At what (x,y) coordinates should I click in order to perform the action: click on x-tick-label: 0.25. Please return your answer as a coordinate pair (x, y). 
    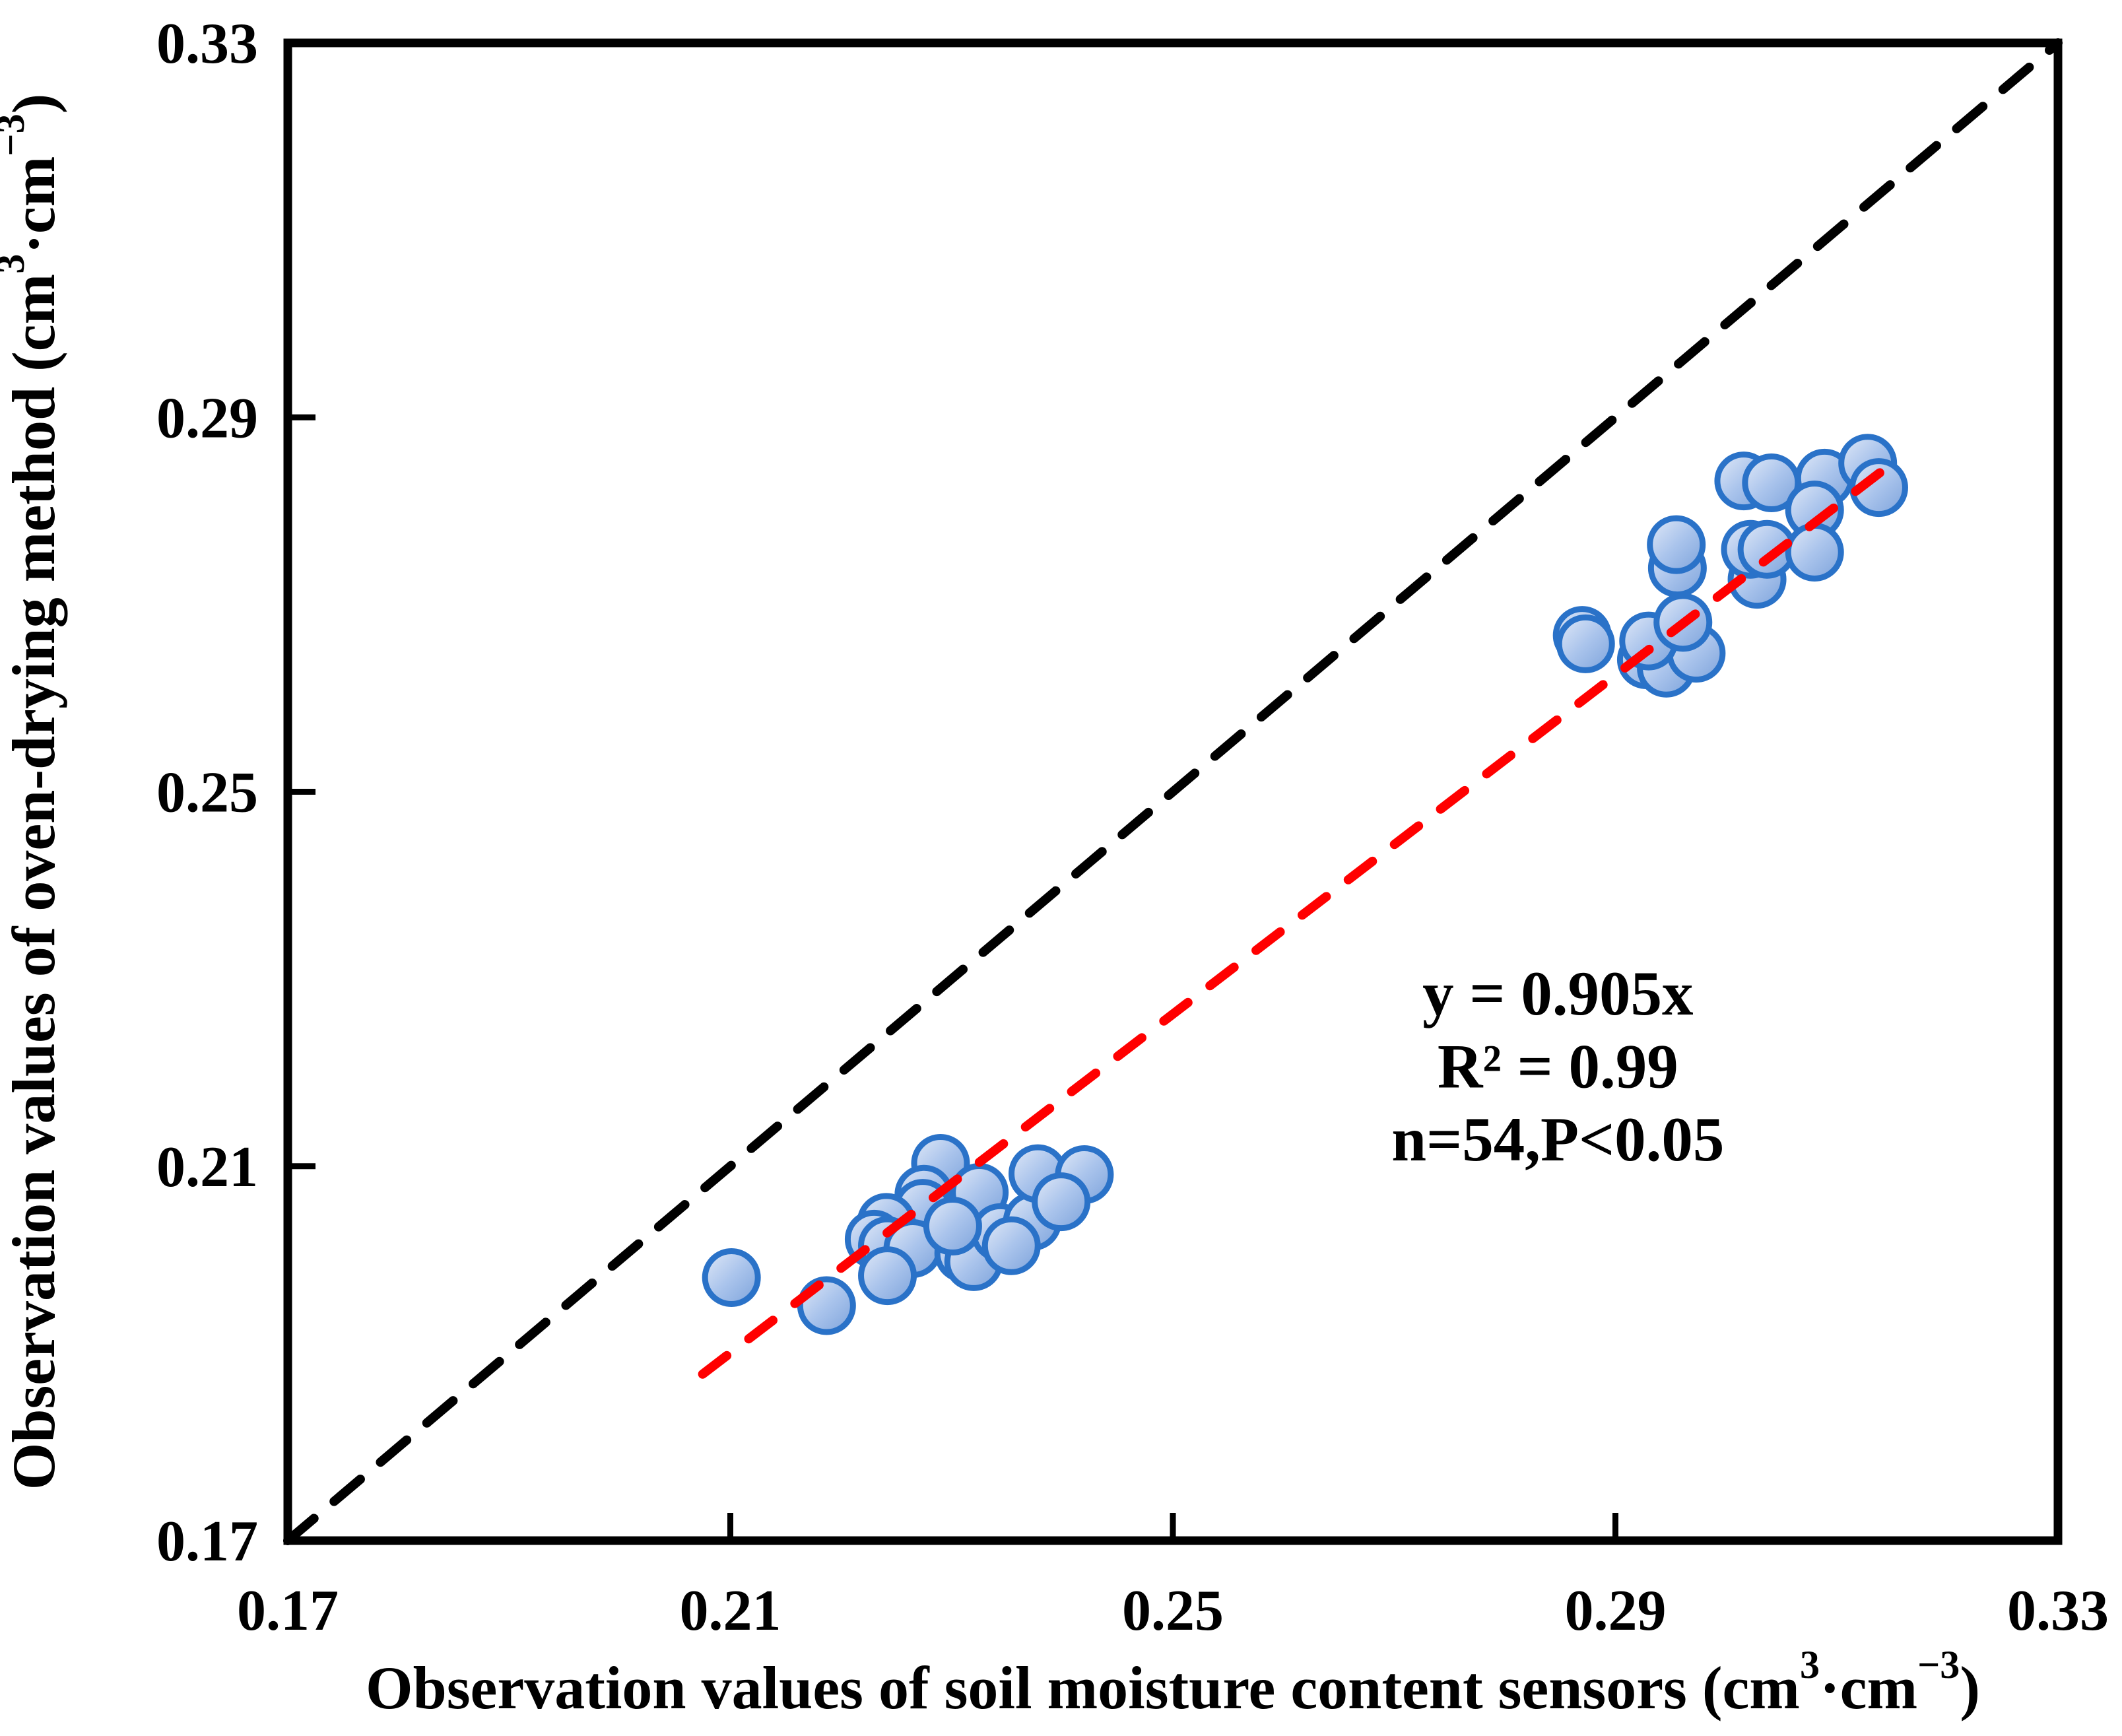
    Looking at the image, I should click on (1173, 1611).